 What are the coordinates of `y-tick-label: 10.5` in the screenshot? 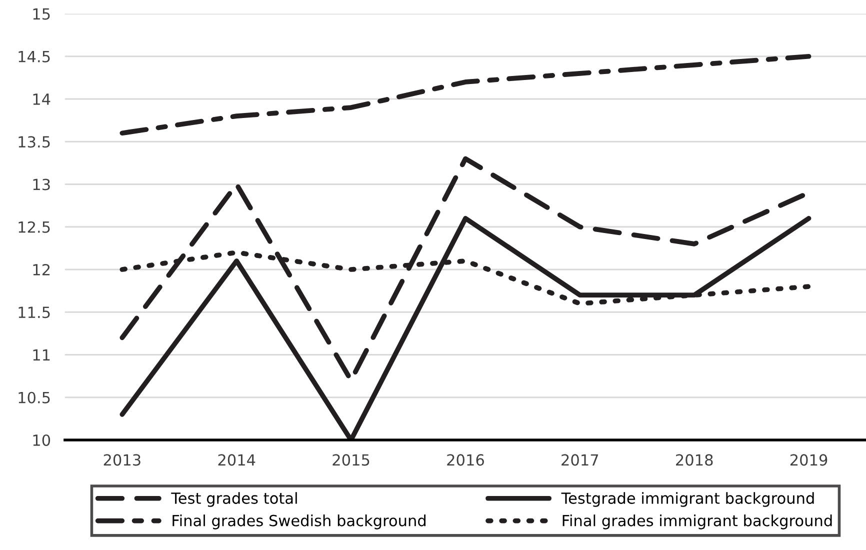 It's located at (34, 398).